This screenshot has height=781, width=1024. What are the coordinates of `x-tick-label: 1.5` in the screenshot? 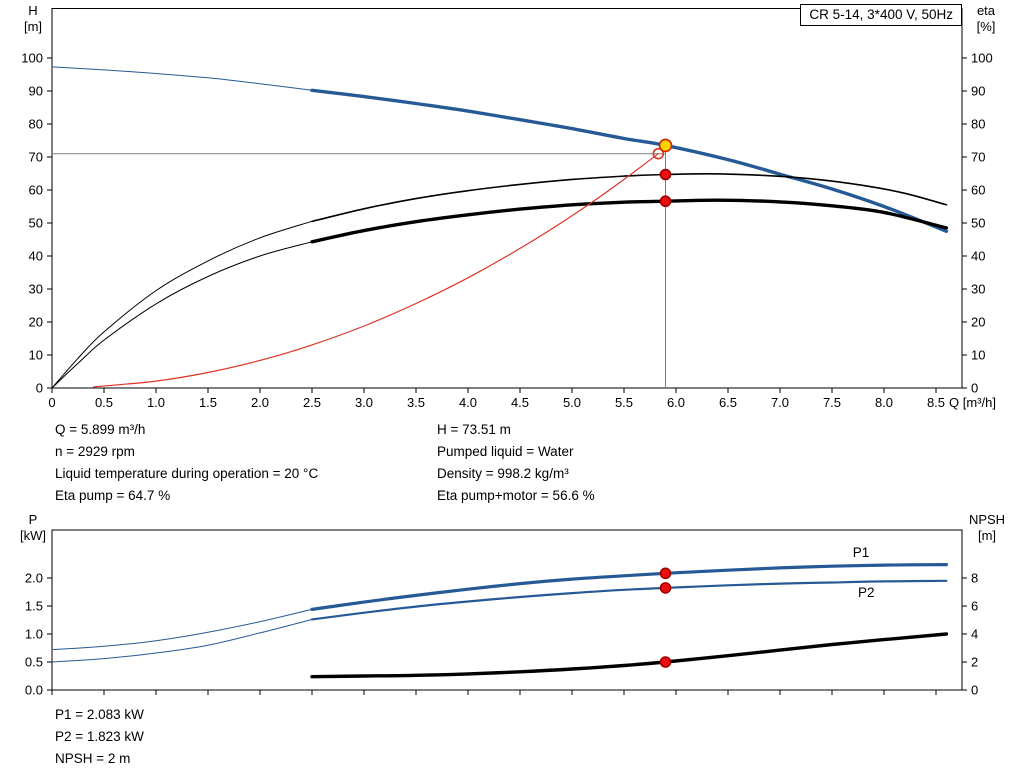 It's located at (208, 402).